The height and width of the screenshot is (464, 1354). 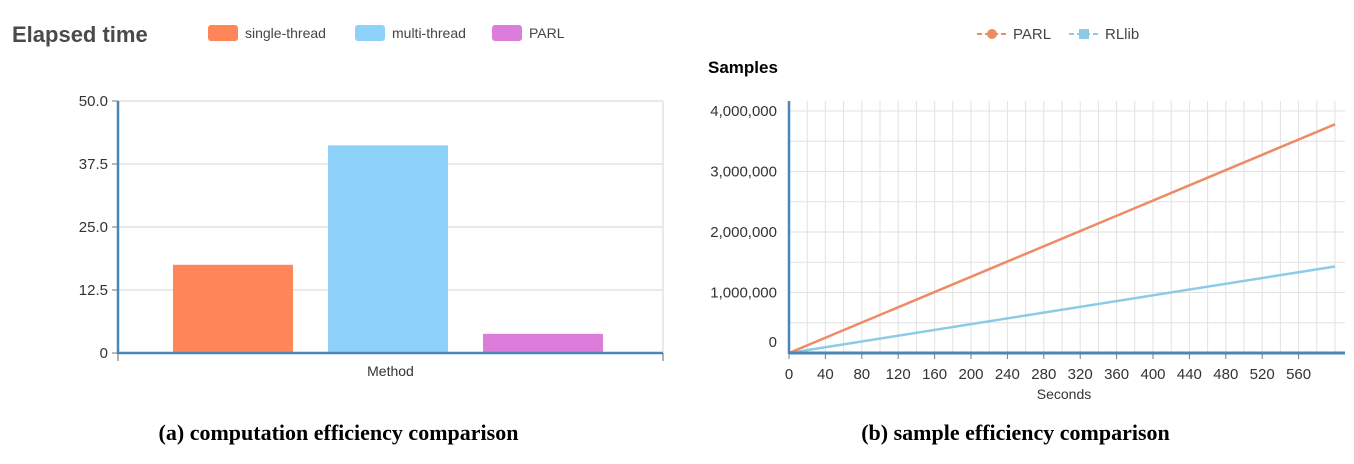 What do you see at coordinates (1116, 374) in the screenshot?
I see `x-tick-label: 360` at bounding box center [1116, 374].